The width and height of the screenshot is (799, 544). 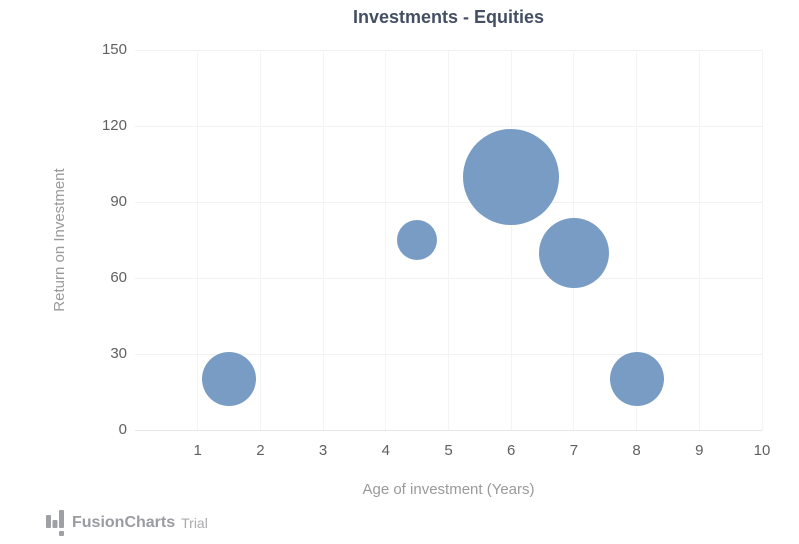 What do you see at coordinates (55, 523) in the screenshot?
I see `bar-chart-icon` at bounding box center [55, 523].